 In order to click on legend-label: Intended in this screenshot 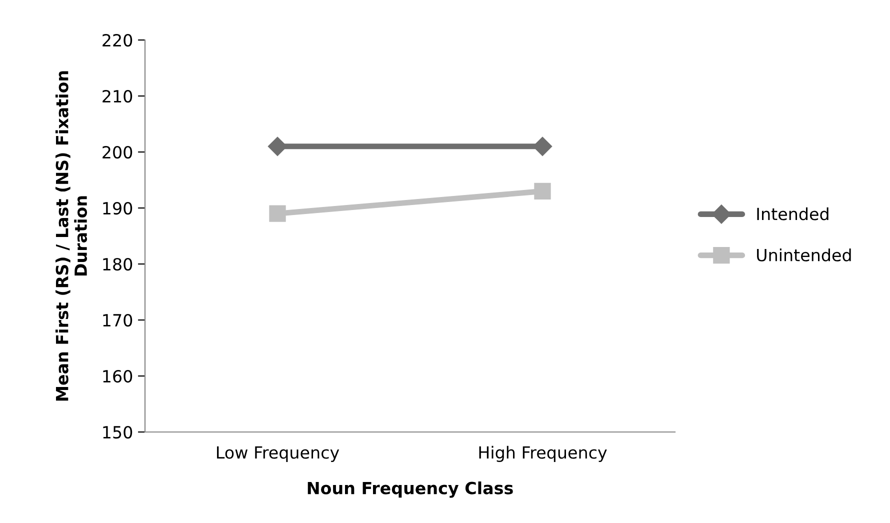, I will do `click(792, 213)`.